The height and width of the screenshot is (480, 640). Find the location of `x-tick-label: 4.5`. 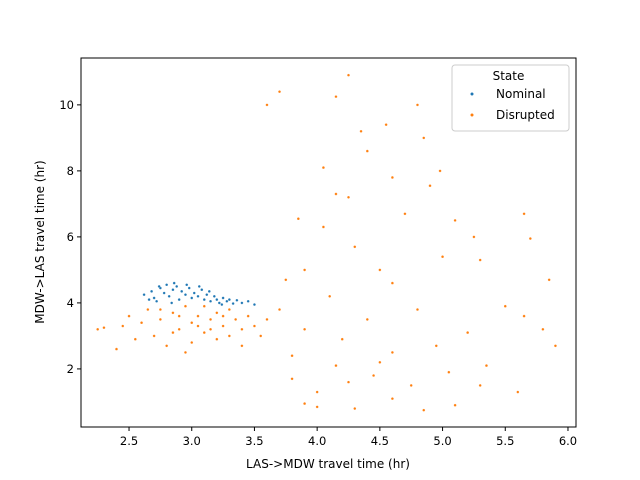

x-tick-label: 4.5 is located at coordinates (380, 441).